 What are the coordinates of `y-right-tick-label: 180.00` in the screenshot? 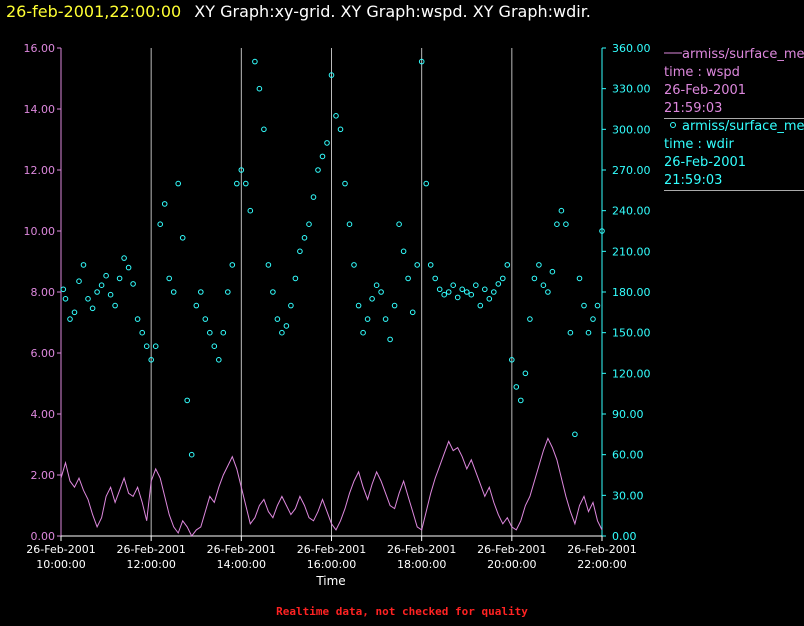 It's located at (631, 292).